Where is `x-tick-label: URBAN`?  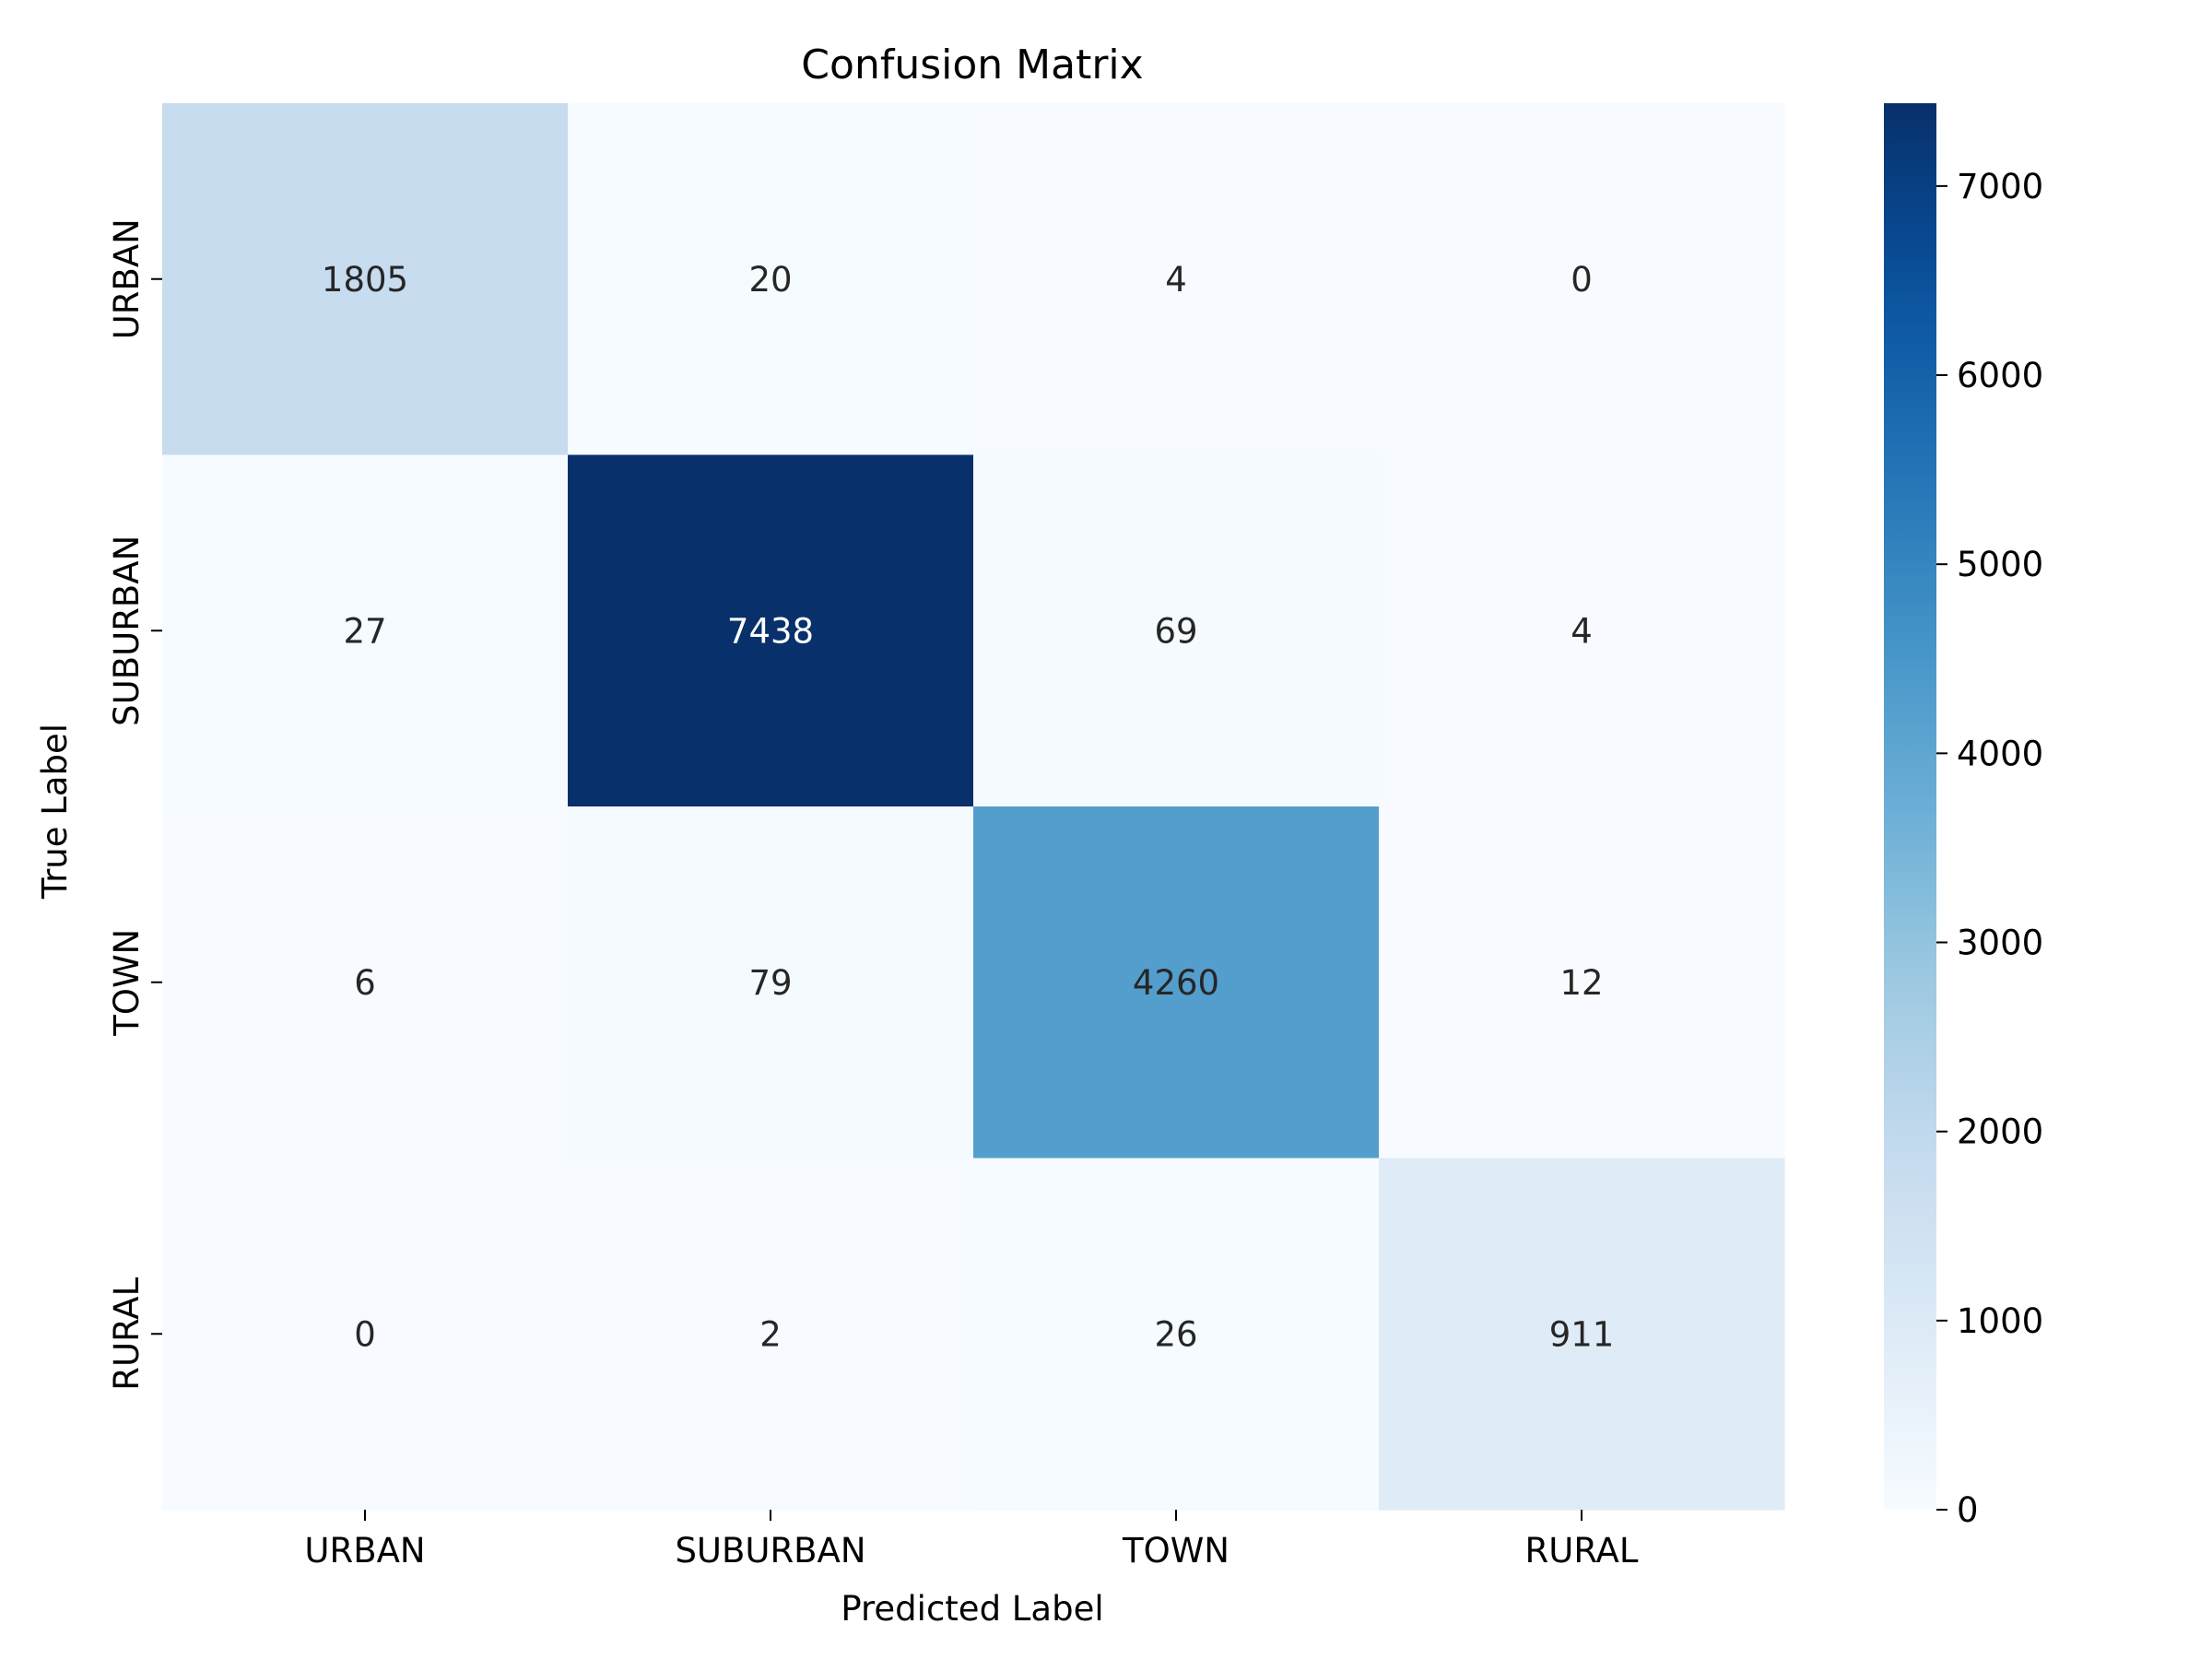
x-tick-label: URBAN is located at coordinates (364, 1551).